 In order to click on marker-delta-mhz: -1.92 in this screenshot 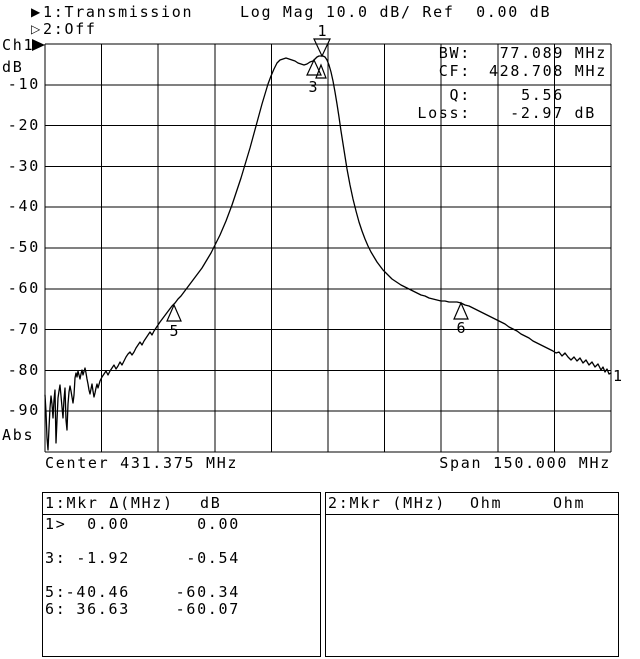, I will do `click(103, 558)`.